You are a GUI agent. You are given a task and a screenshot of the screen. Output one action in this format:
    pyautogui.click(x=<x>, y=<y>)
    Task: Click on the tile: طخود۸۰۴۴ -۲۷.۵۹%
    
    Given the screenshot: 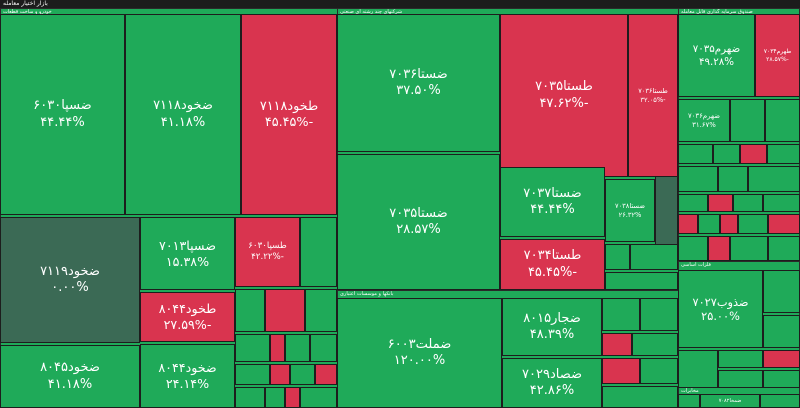 What is the action you would take?
    pyautogui.click(x=187, y=317)
    